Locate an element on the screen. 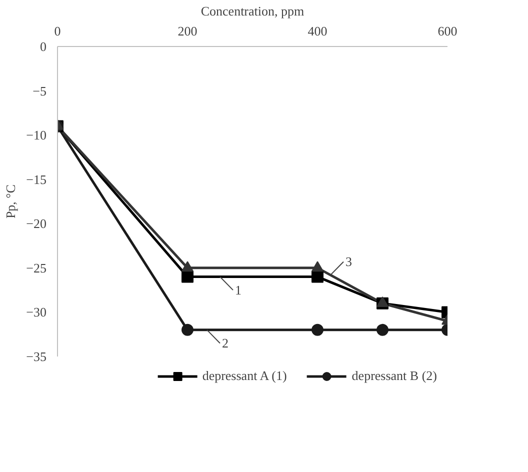  annotation: 3 is located at coordinates (348, 262).